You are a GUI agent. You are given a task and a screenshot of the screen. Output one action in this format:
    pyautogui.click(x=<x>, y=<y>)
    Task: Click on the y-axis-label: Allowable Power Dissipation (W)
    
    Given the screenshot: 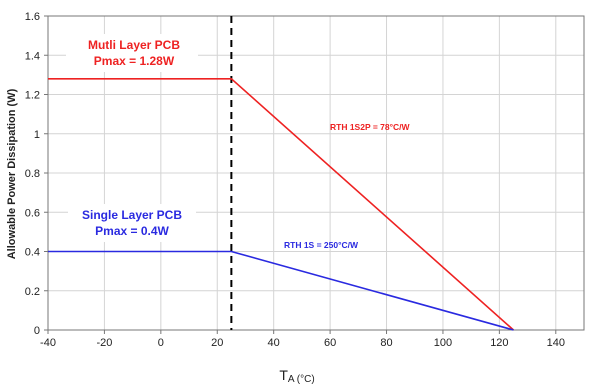 What is the action you would take?
    pyautogui.click(x=12, y=173)
    